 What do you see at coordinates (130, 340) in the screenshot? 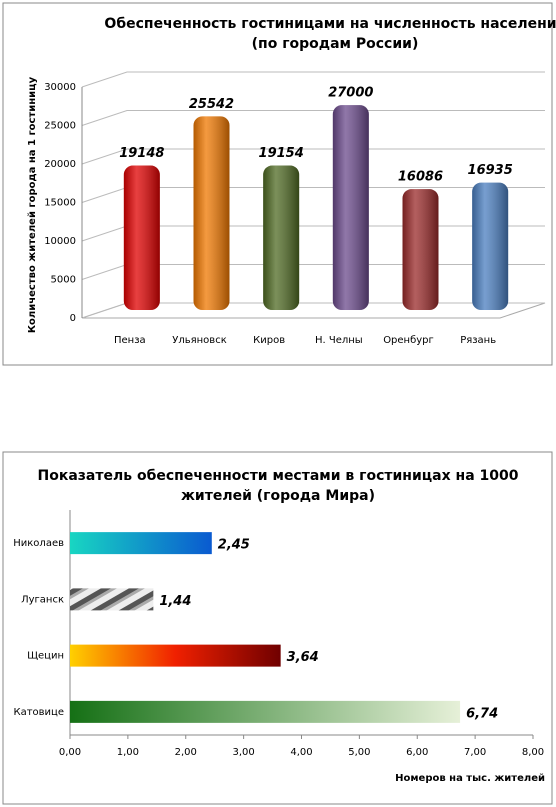
I see `x-tick-label: Пенза` at bounding box center [130, 340].